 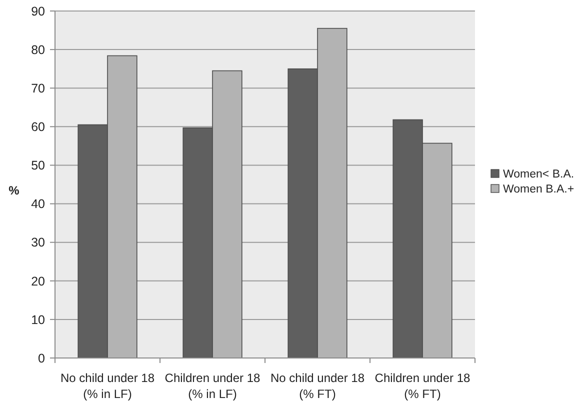 I want to click on x-tick-label: No child under 18 (% in LF), so click(x=107, y=386).